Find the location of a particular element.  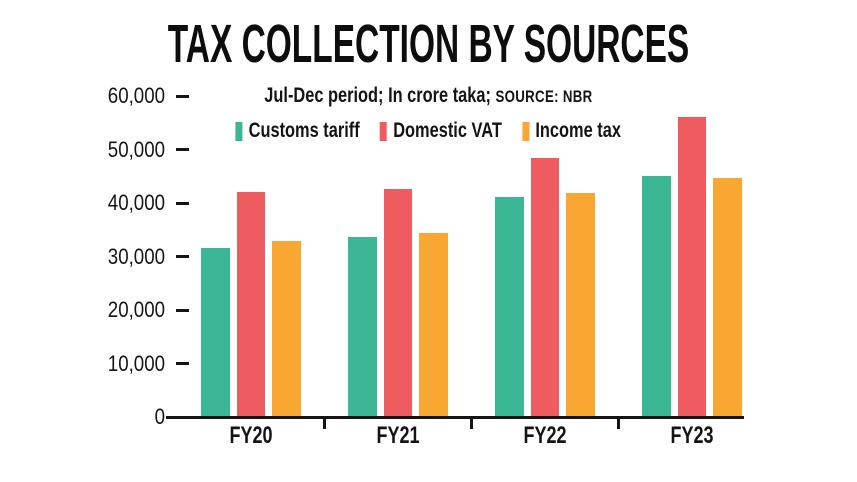

bar-domestic-vat-fy22 is located at coordinates (544, 287).